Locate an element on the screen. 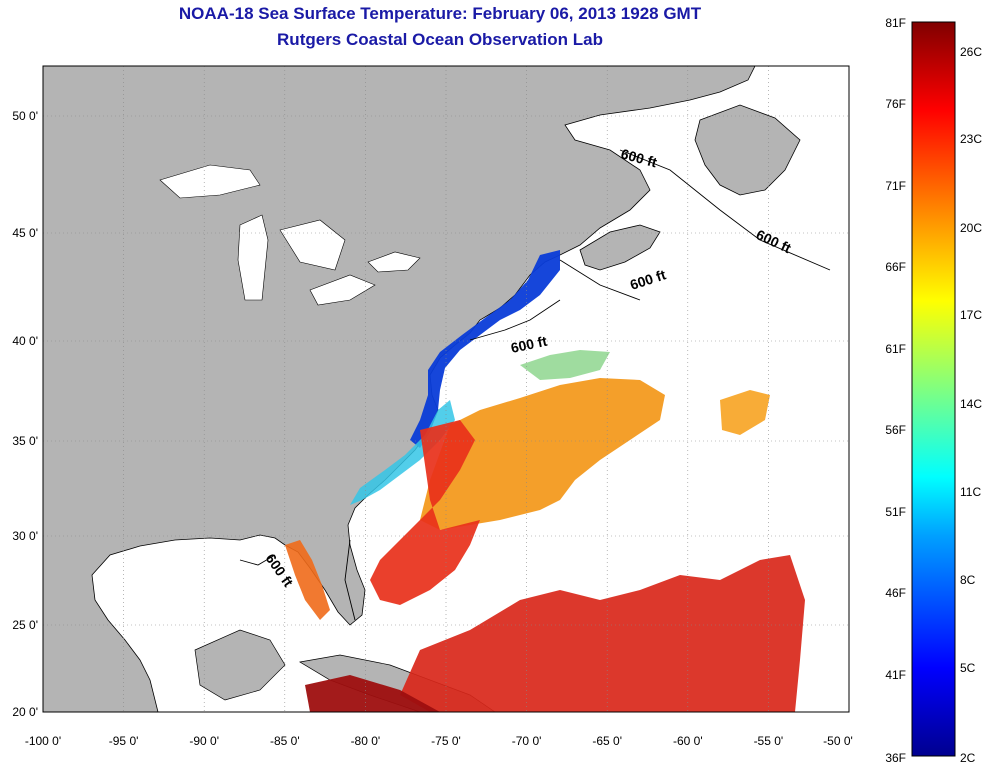  colorbar-c-label: 11C is located at coordinates (970, 492).